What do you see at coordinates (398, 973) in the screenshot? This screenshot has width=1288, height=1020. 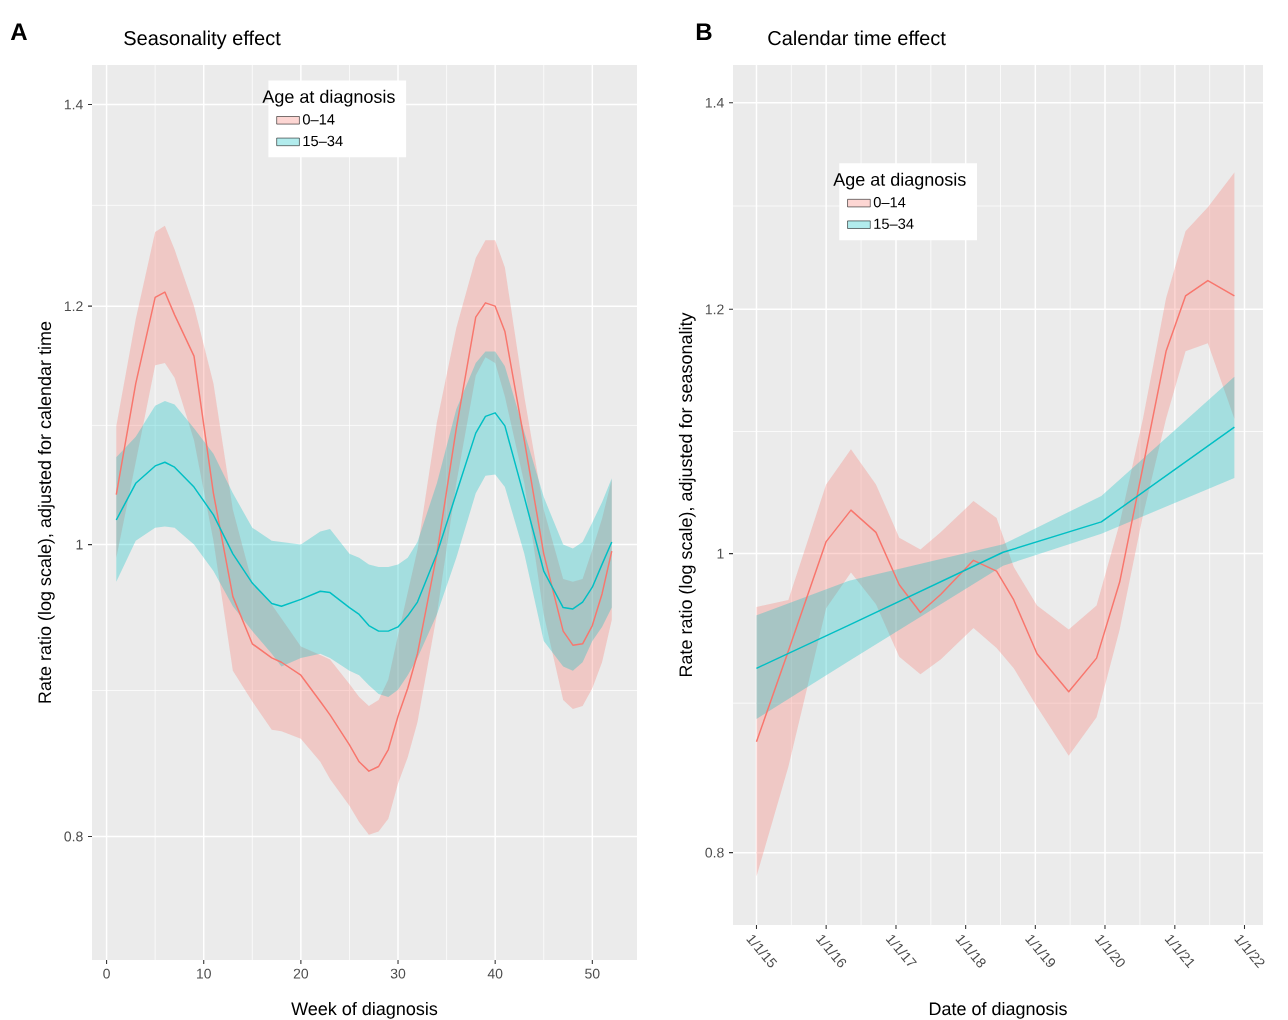 I see `x-tick-label: 30` at bounding box center [398, 973].